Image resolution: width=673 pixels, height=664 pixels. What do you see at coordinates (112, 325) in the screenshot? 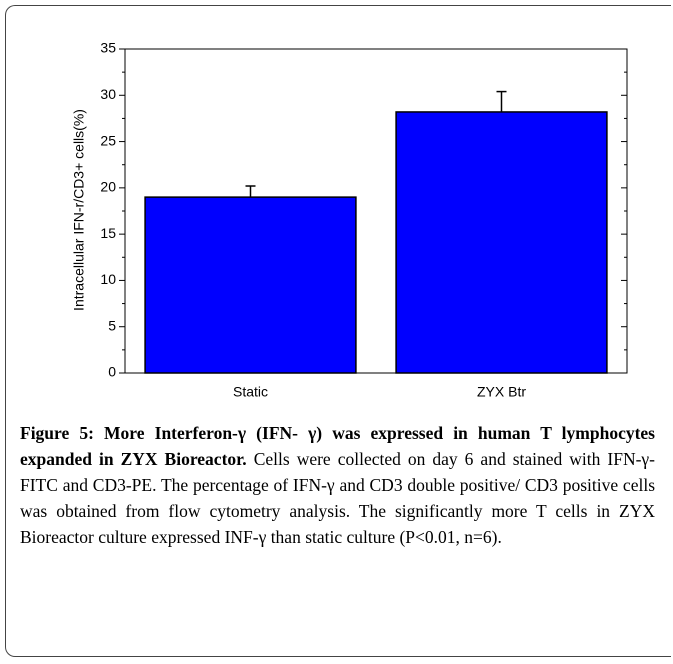
I see `y-tick-label: 5` at bounding box center [112, 325].